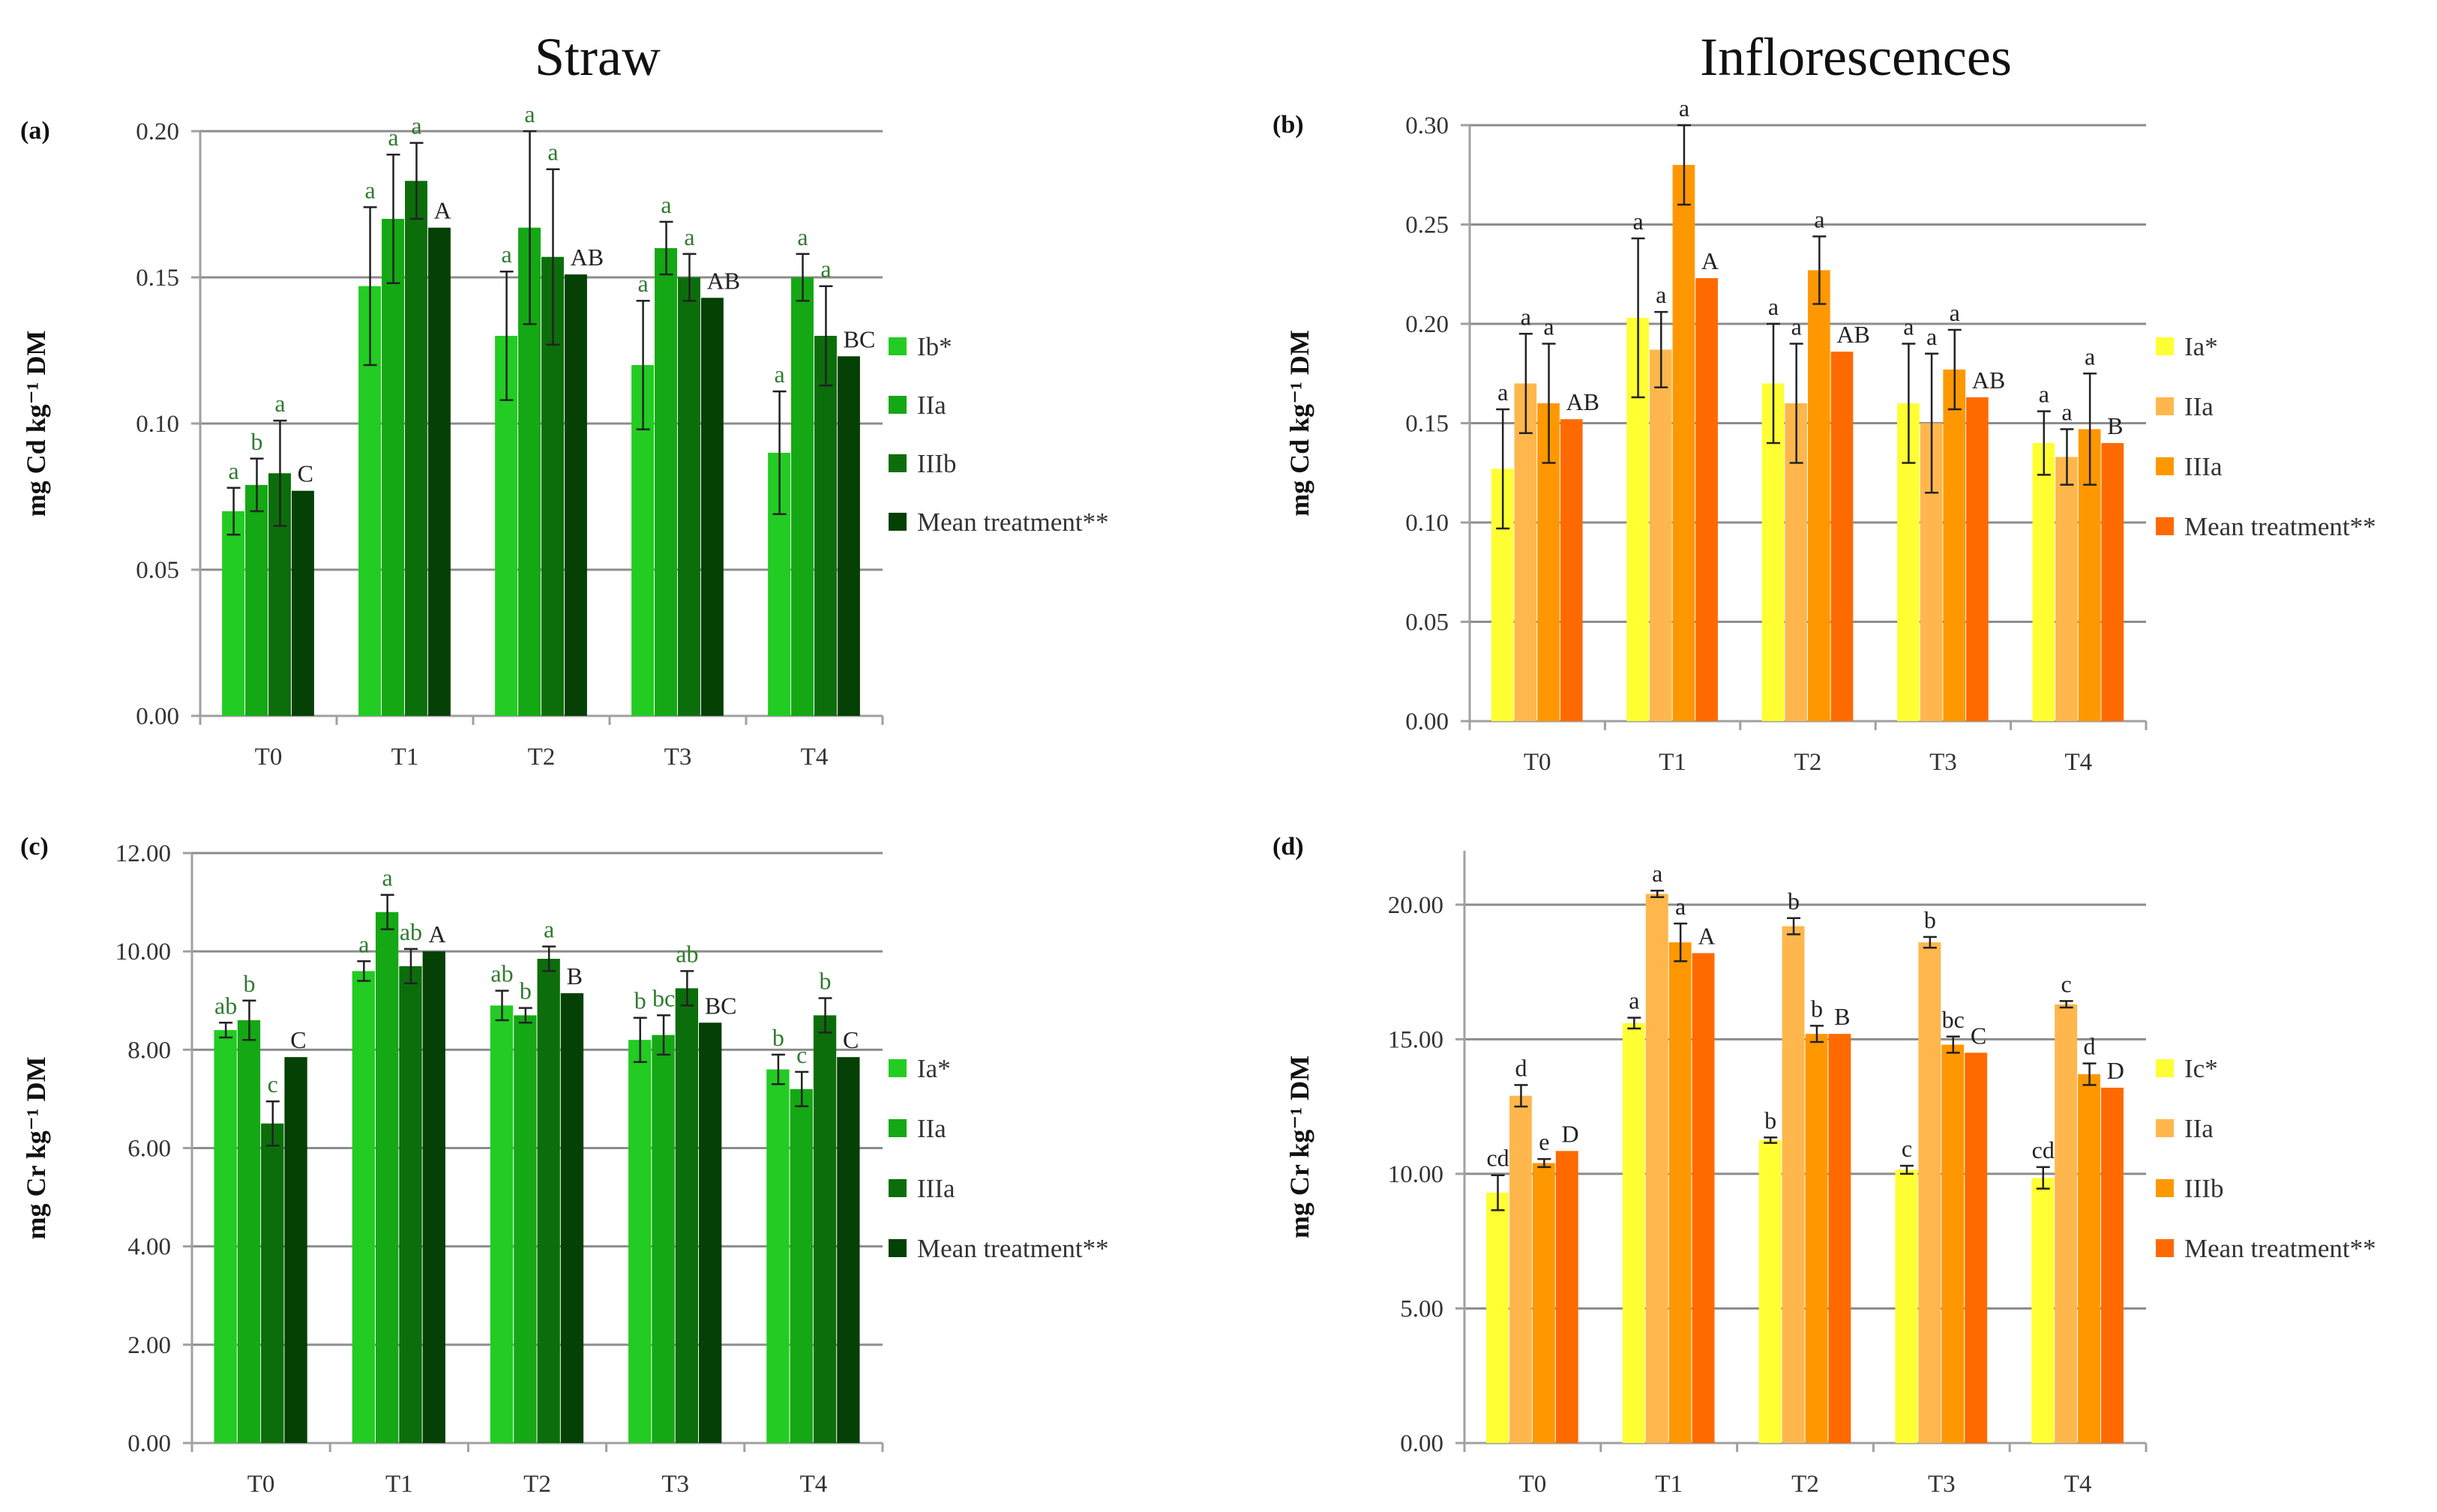 The image size is (2437, 1512). I want to click on y-tick-label: 4.00, so click(149, 1247).